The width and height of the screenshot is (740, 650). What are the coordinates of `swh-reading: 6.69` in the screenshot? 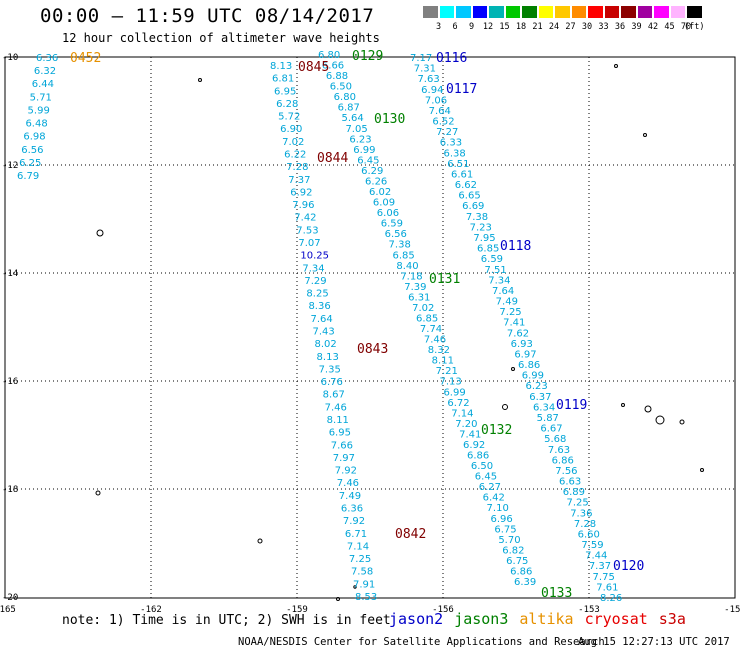 It's located at (473, 206).